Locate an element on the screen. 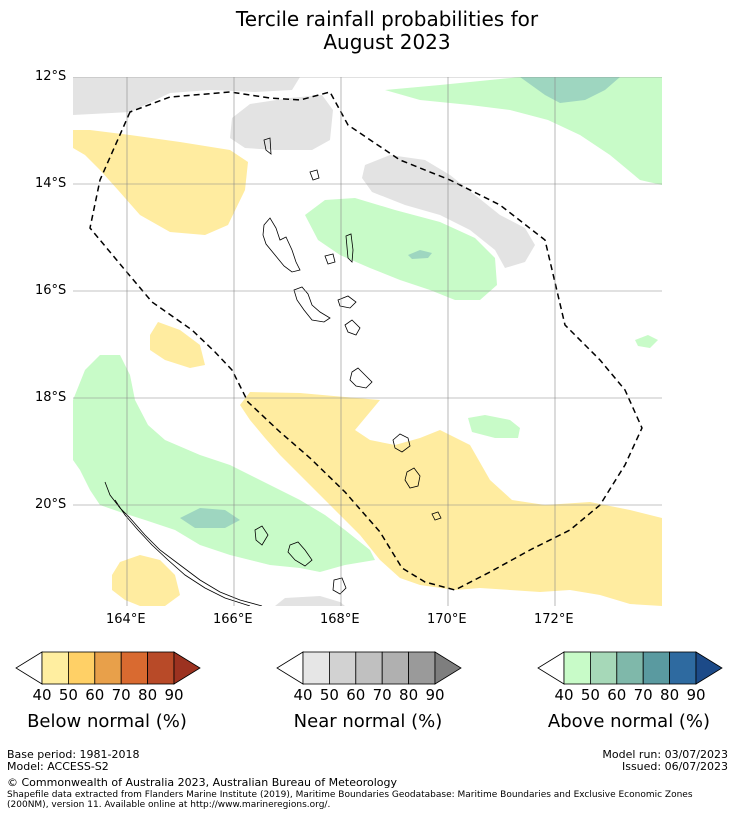 This screenshot has width=736, height=816. lat-label: 18°S is located at coordinates (51, 397).